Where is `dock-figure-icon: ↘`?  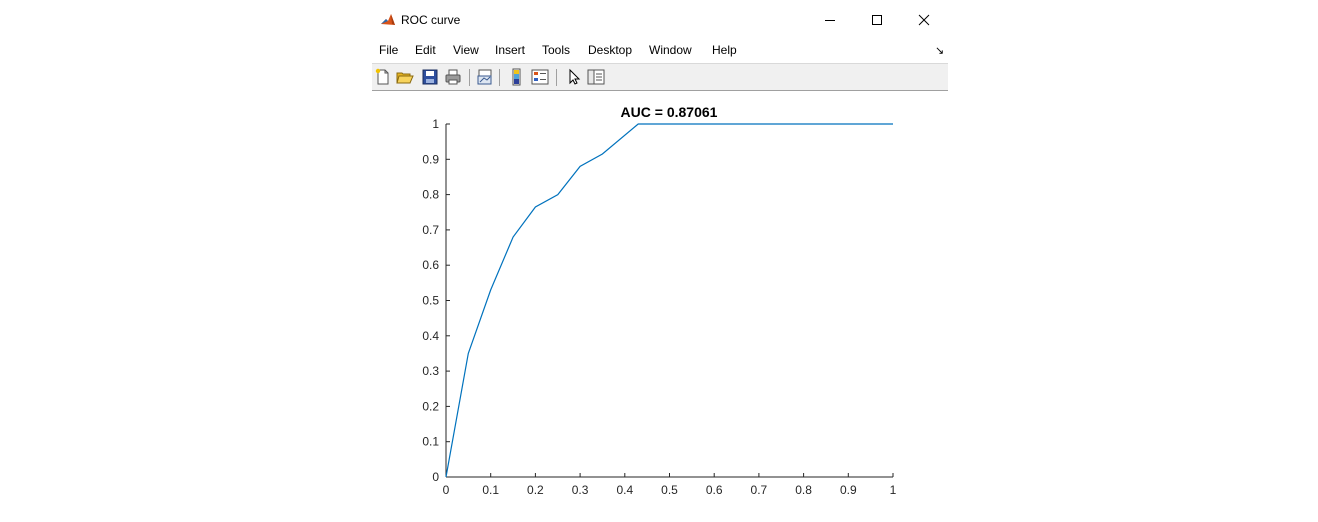
dock-figure-icon: ↘ is located at coordinates (940, 51).